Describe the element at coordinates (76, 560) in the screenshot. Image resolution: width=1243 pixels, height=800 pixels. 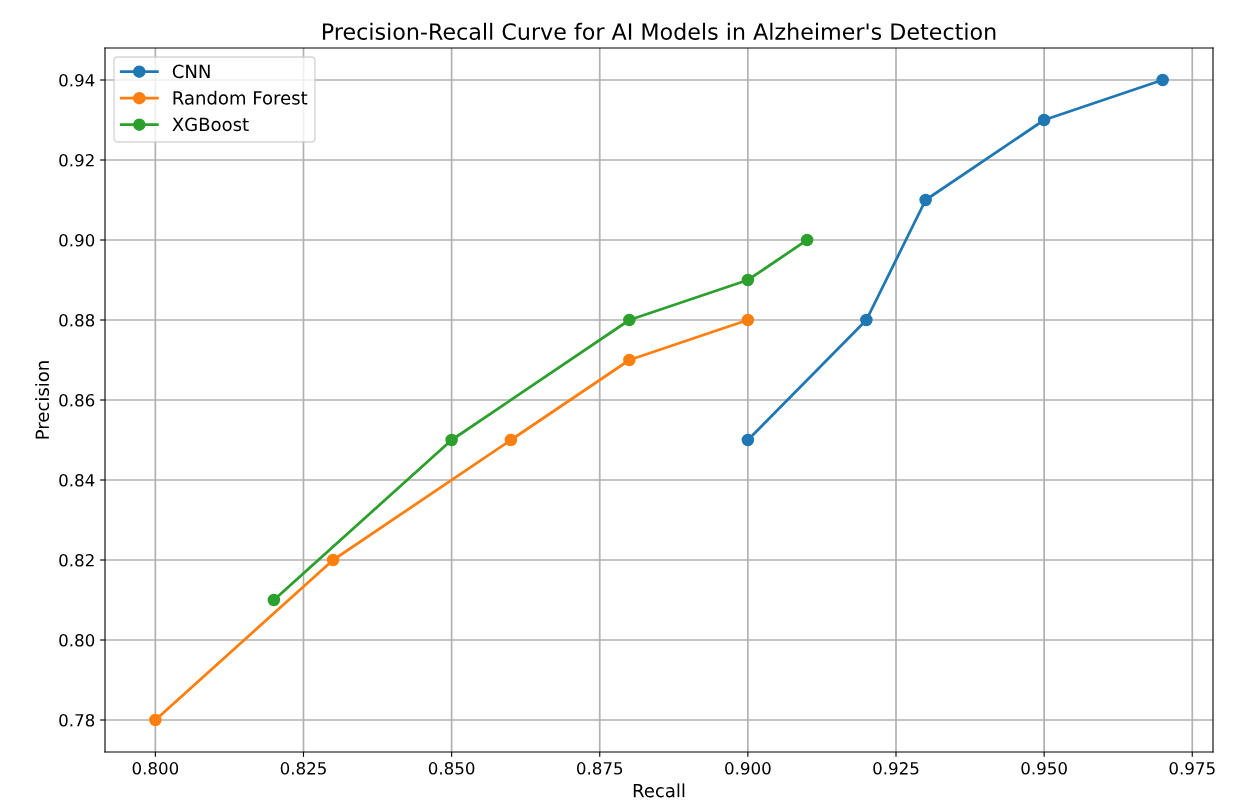
I see `y-tick-label: 0.82` at that location.